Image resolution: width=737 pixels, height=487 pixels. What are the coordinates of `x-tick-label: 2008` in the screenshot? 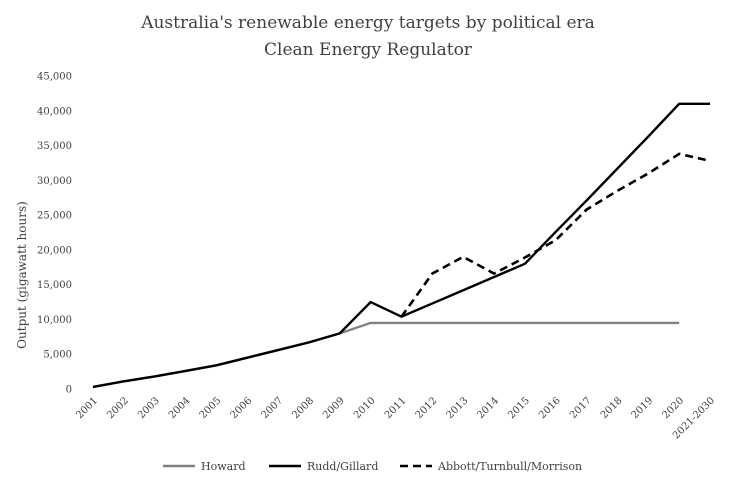 It's located at (303, 408).